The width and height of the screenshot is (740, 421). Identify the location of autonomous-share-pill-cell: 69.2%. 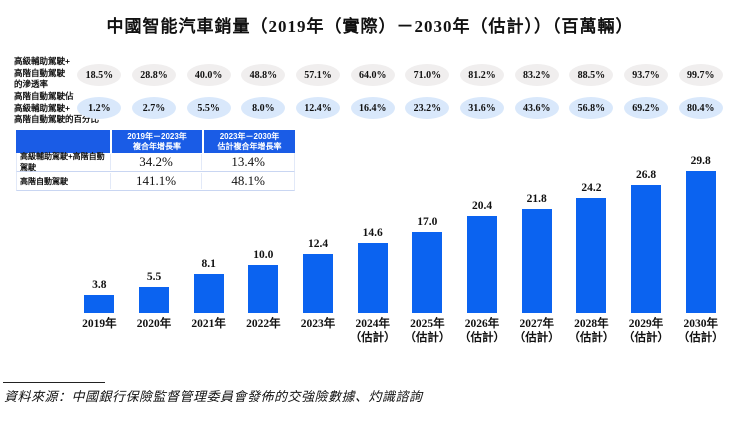
(646, 108).